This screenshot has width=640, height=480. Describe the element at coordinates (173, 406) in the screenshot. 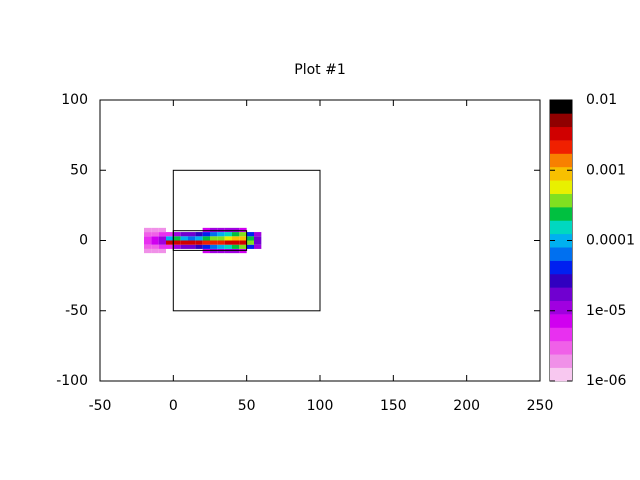

I see `x-tick-label: 0` at that location.